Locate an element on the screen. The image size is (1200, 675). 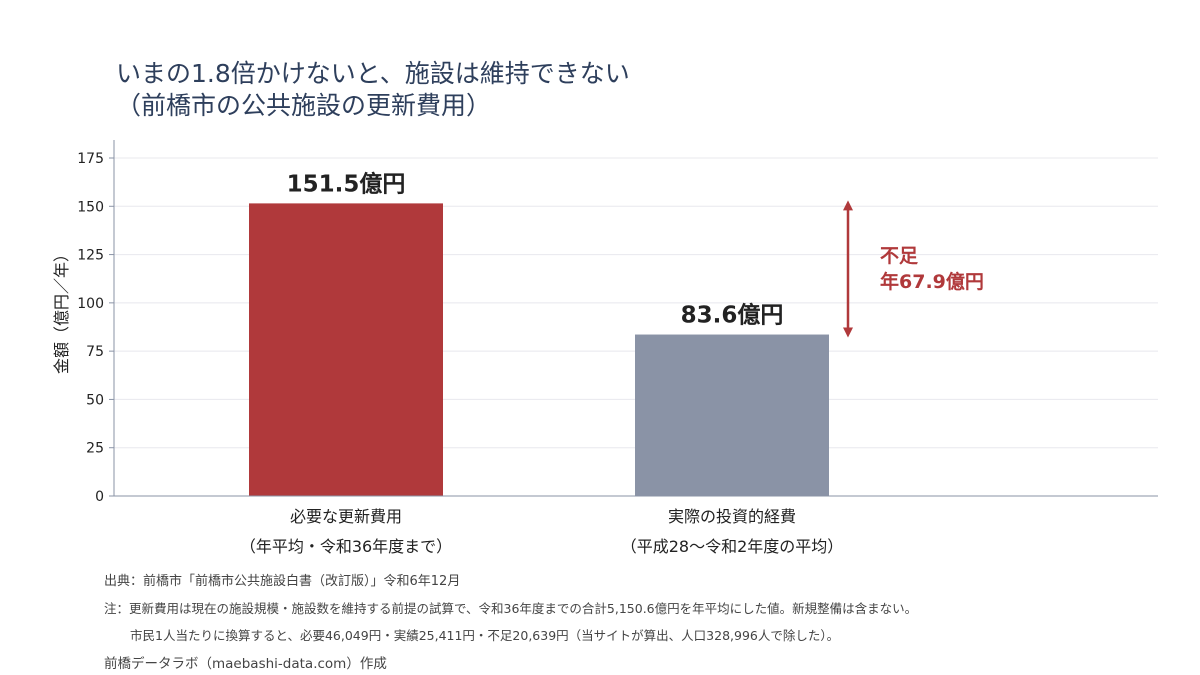
x-tick-label: 必要な更新費用 is located at coordinates (346, 516).